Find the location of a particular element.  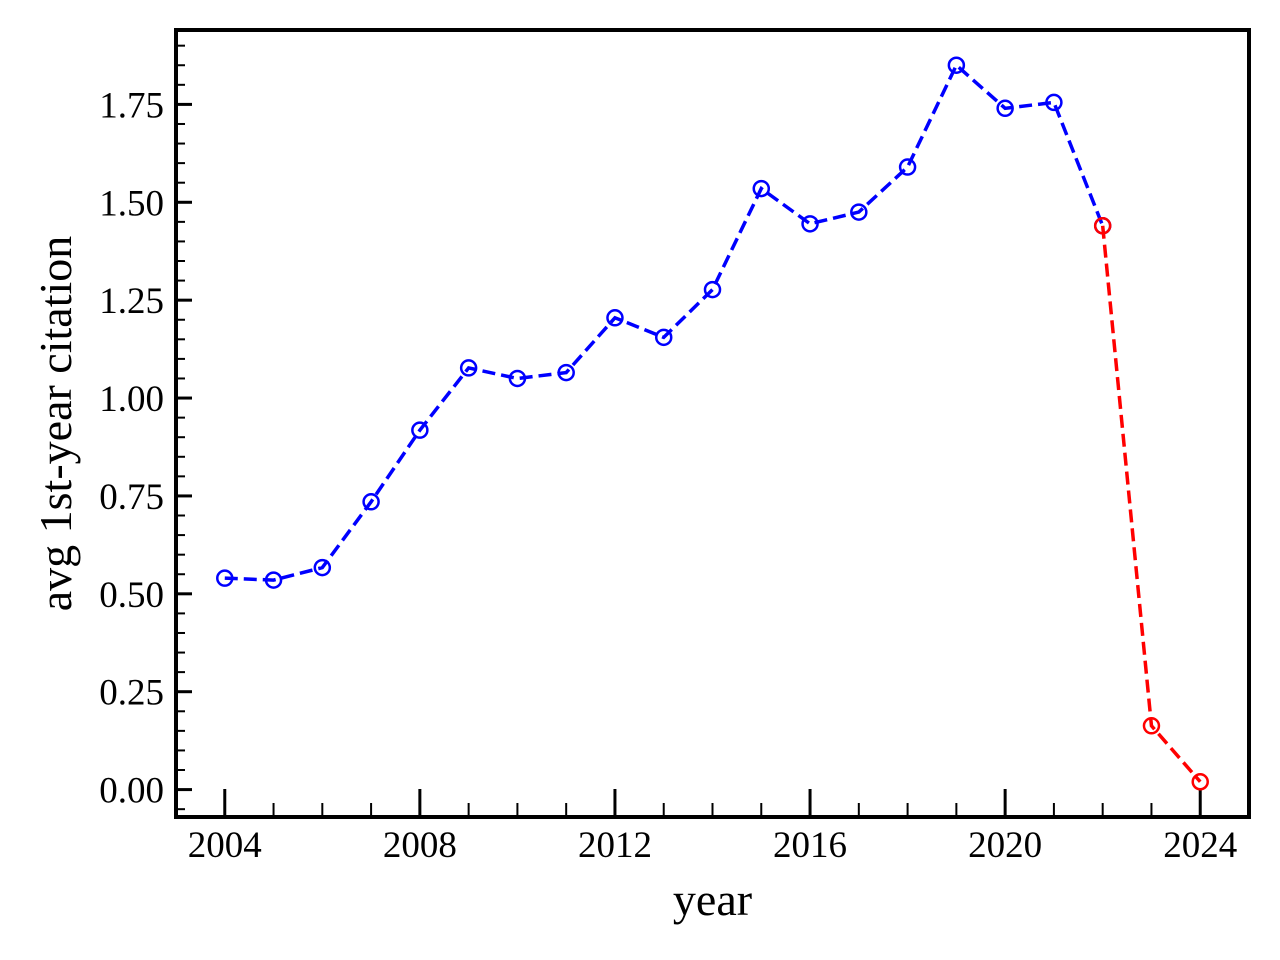

y-tick-label: 0.25 is located at coordinates (131, 693).